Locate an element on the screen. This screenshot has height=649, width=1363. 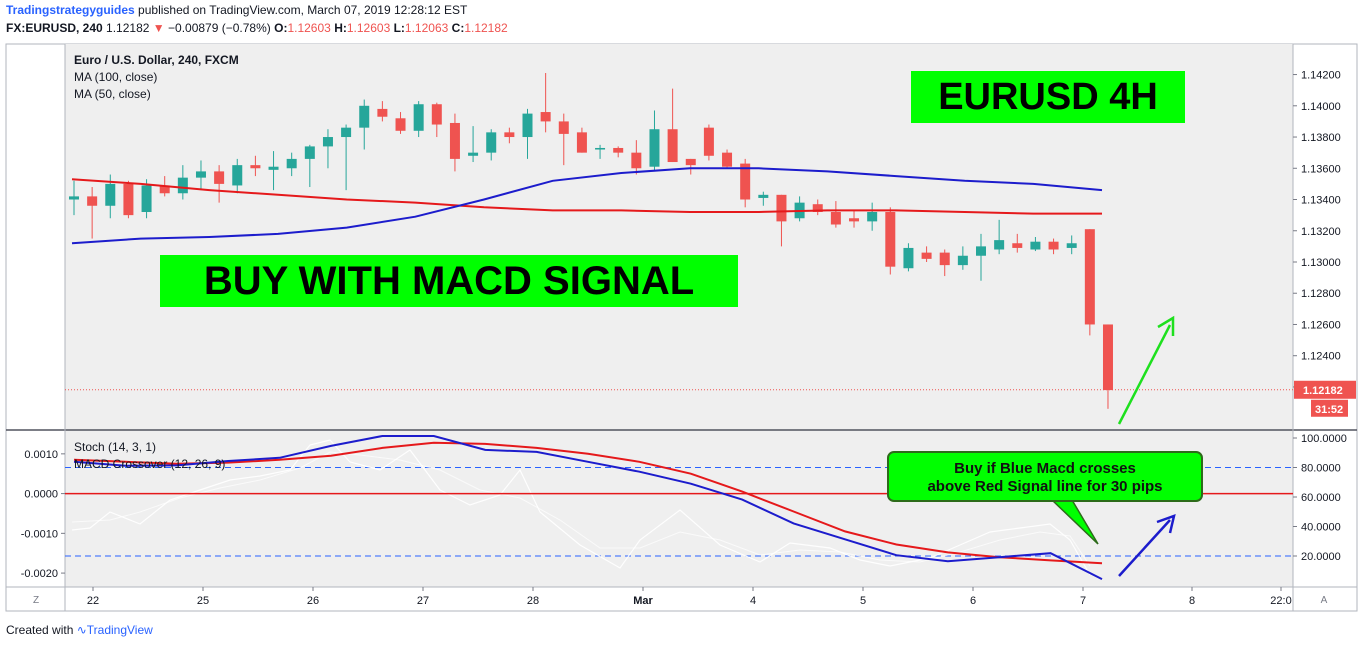
low-label: L: is located at coordinates (399, 28).